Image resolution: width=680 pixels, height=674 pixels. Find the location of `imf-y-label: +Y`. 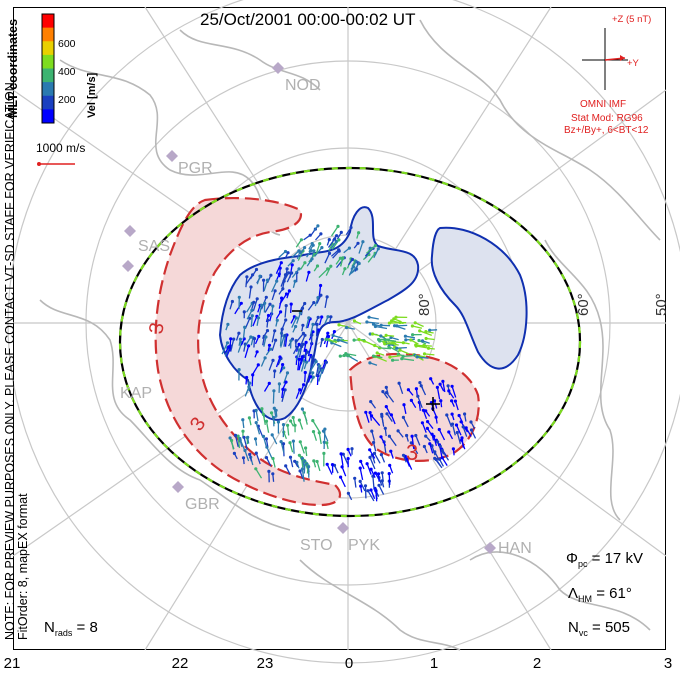

imf-y-label: +Y is located at coordinates (633, 63).